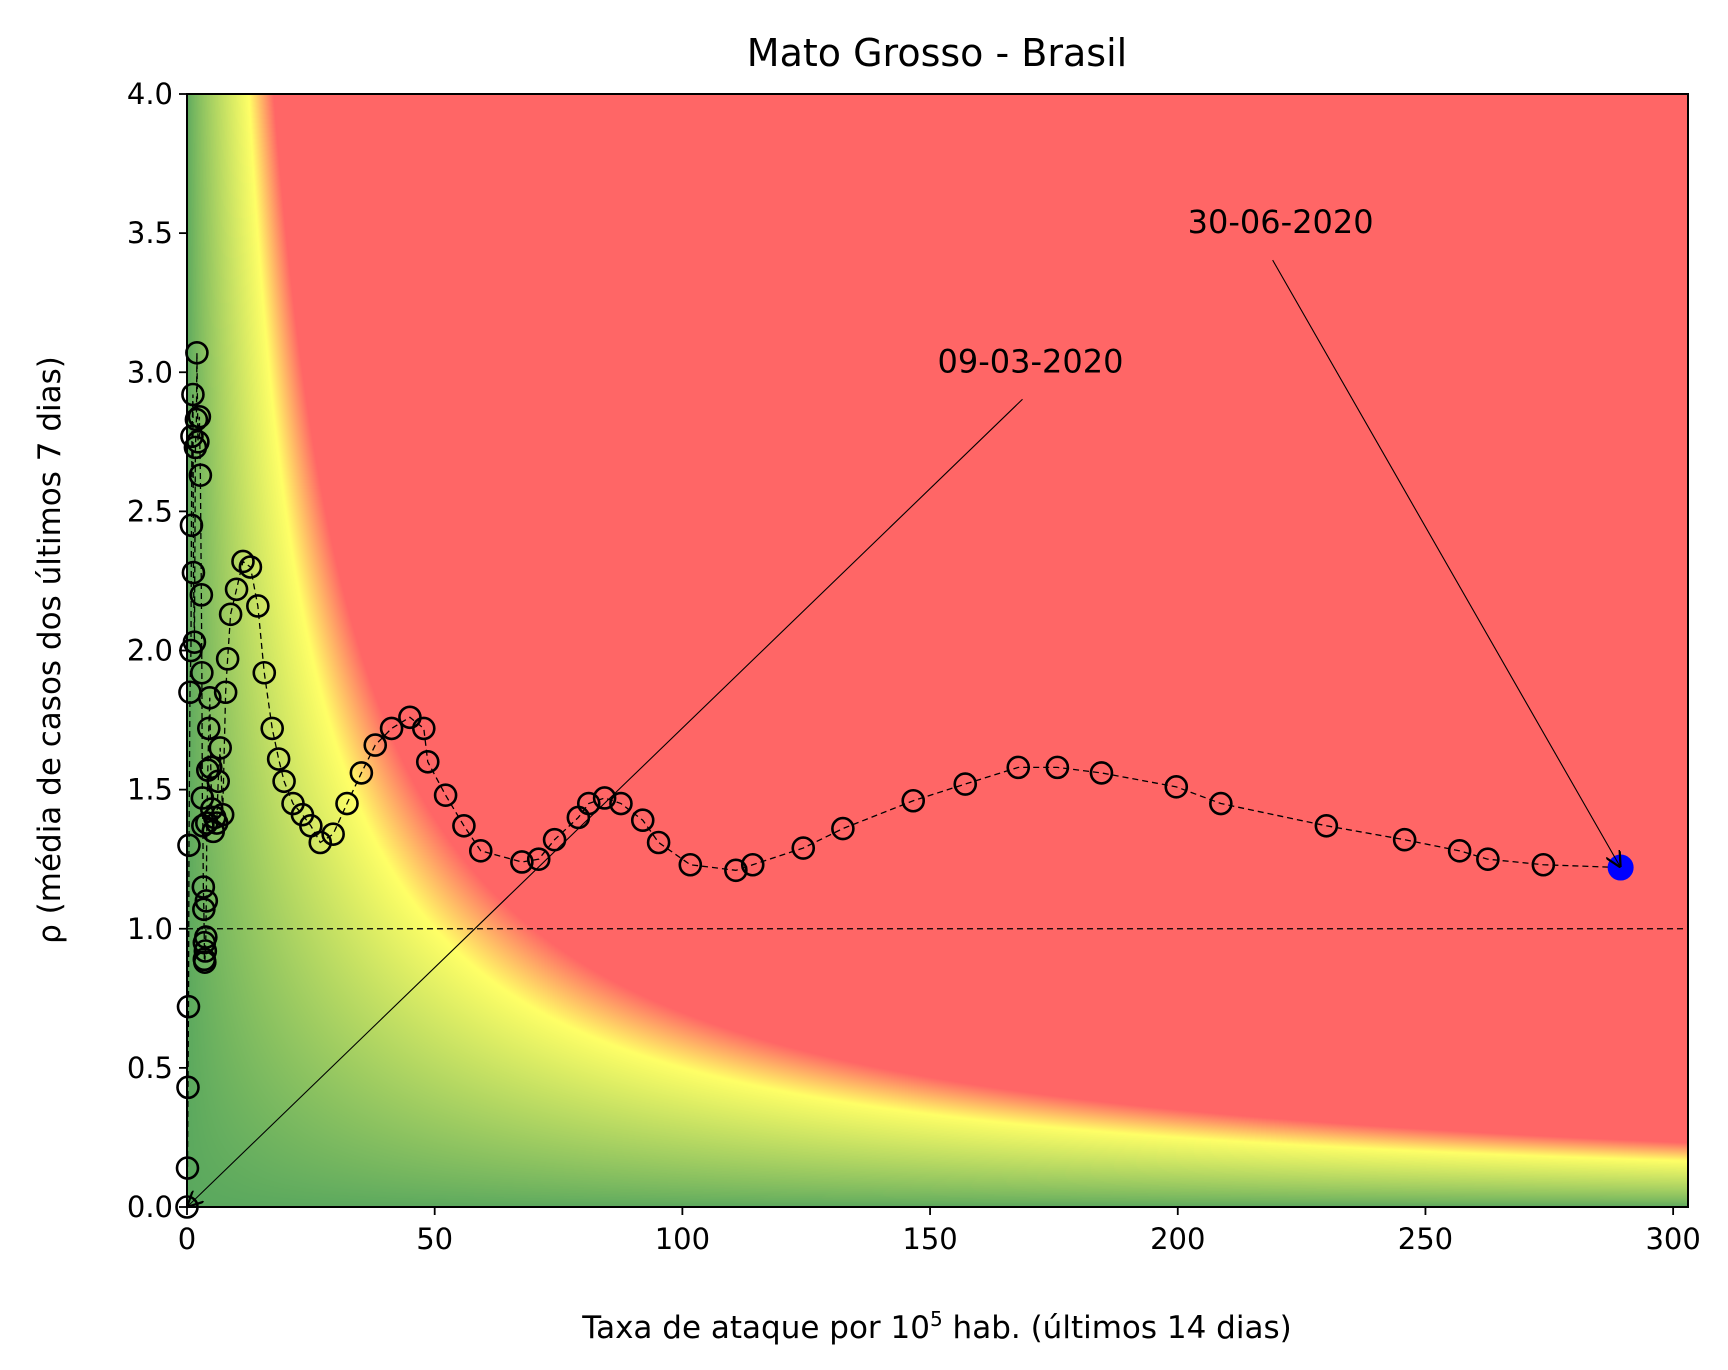  What do you see at coordinates (937, 53) in the screenshot?
I see `chart-title: Mato Grosso - Brasil` at bounding box center [937, 53].